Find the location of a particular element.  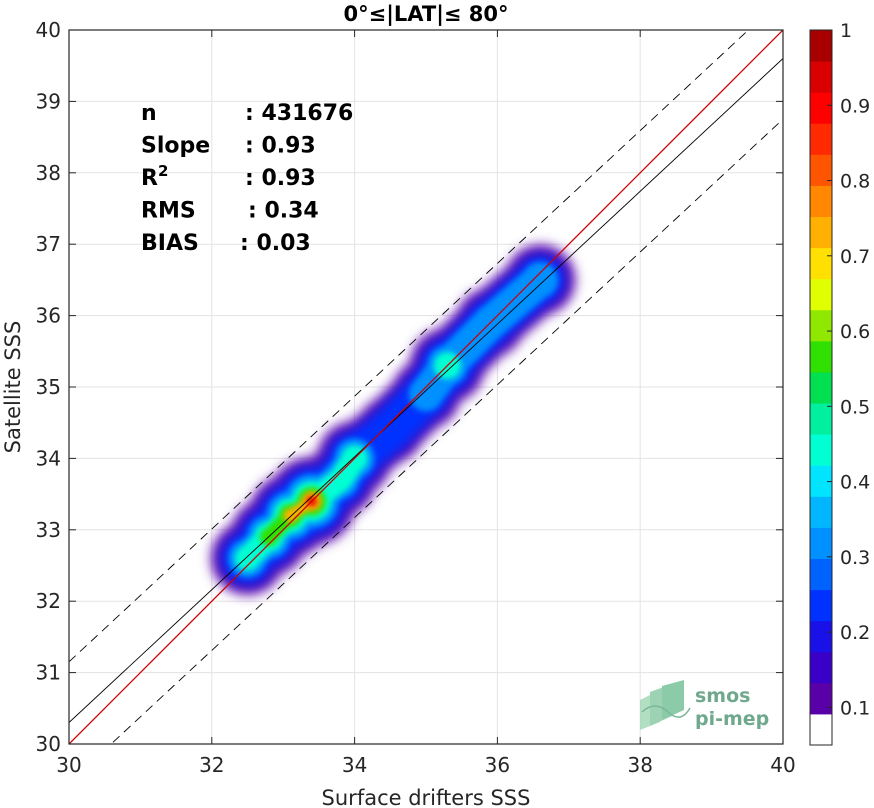

colorbar-tick-label: 0.9 is located at coordinates (855, 106).